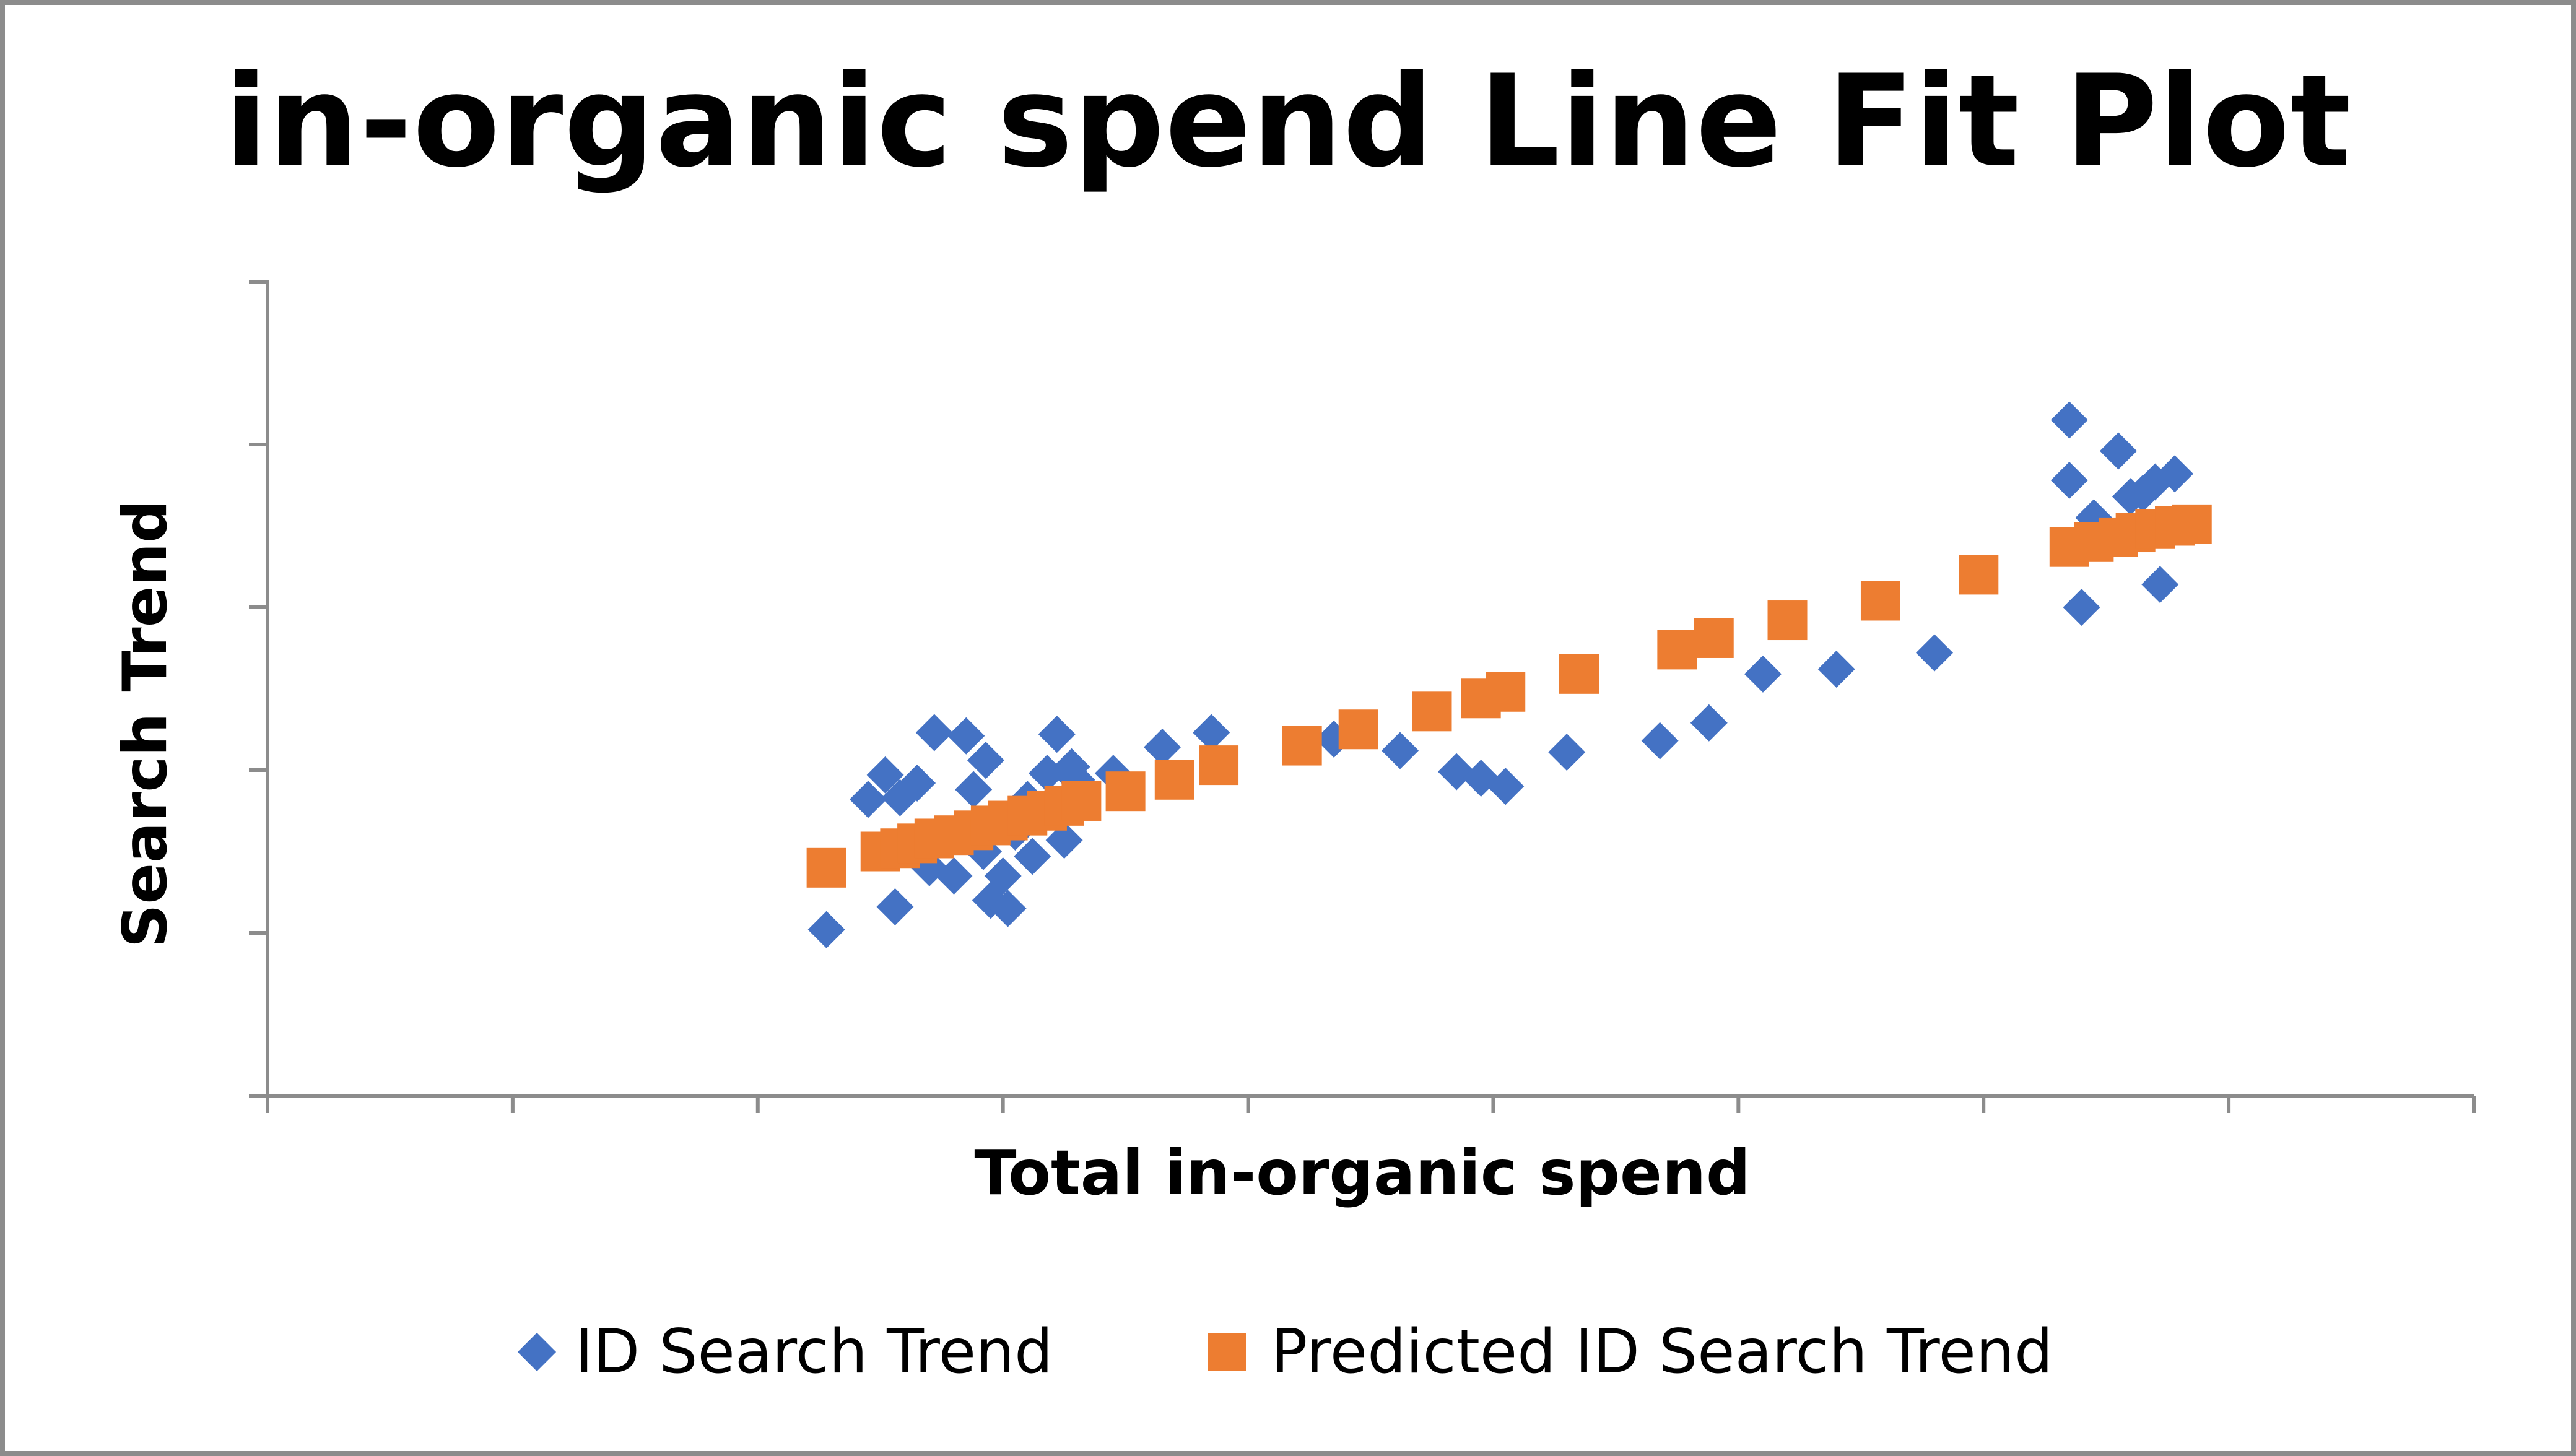 The image size is (2576, 1456). What do you see at coordinates (1288, 122) in the screenshot?
I see `chart-title: in-organic spend Line Fit Plot` at bounding box center [1288, 122].